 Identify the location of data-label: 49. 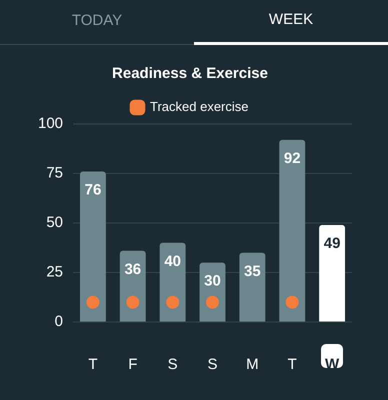
(332, 243).